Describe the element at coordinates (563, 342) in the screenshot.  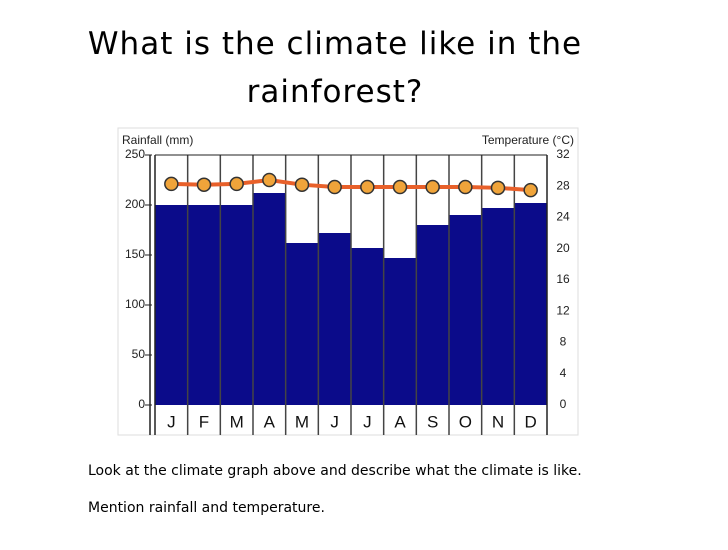
I see `y2-tick-label: 8` at that location.